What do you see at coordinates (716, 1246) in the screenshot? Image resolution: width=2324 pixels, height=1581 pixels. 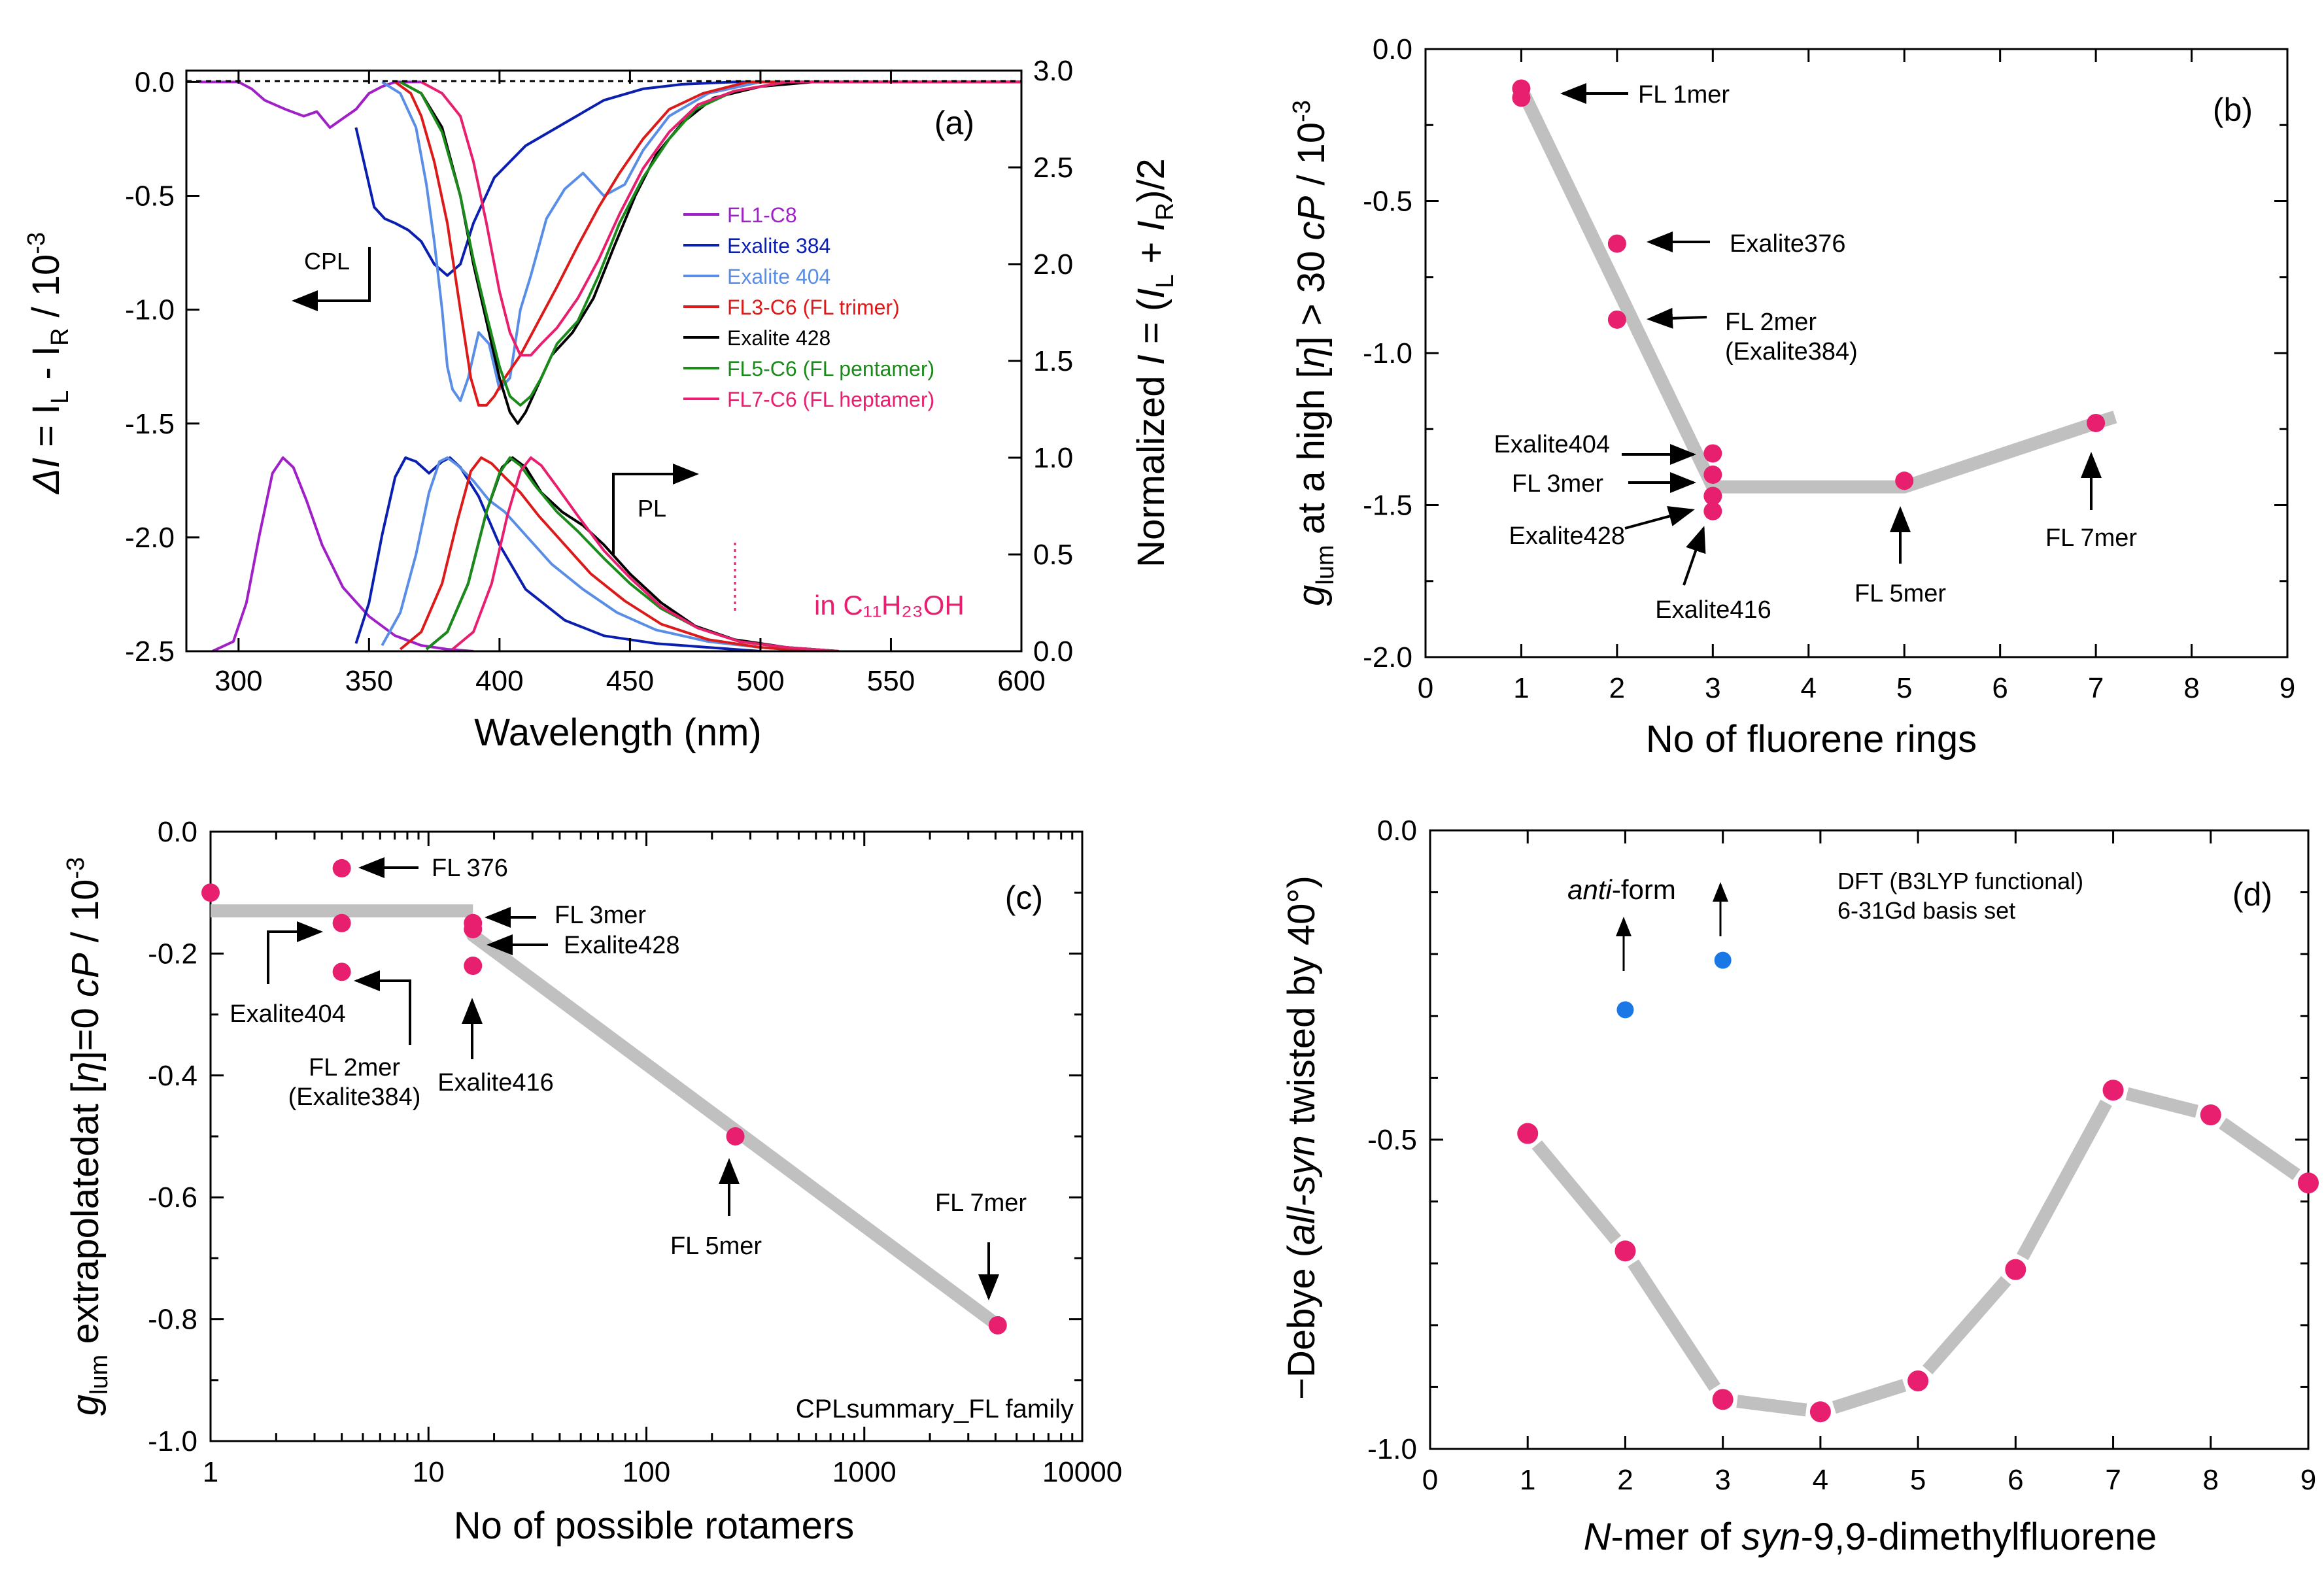 I see `label-fl5mer-c: FL 5mer` at bounding box center [716, 1246].